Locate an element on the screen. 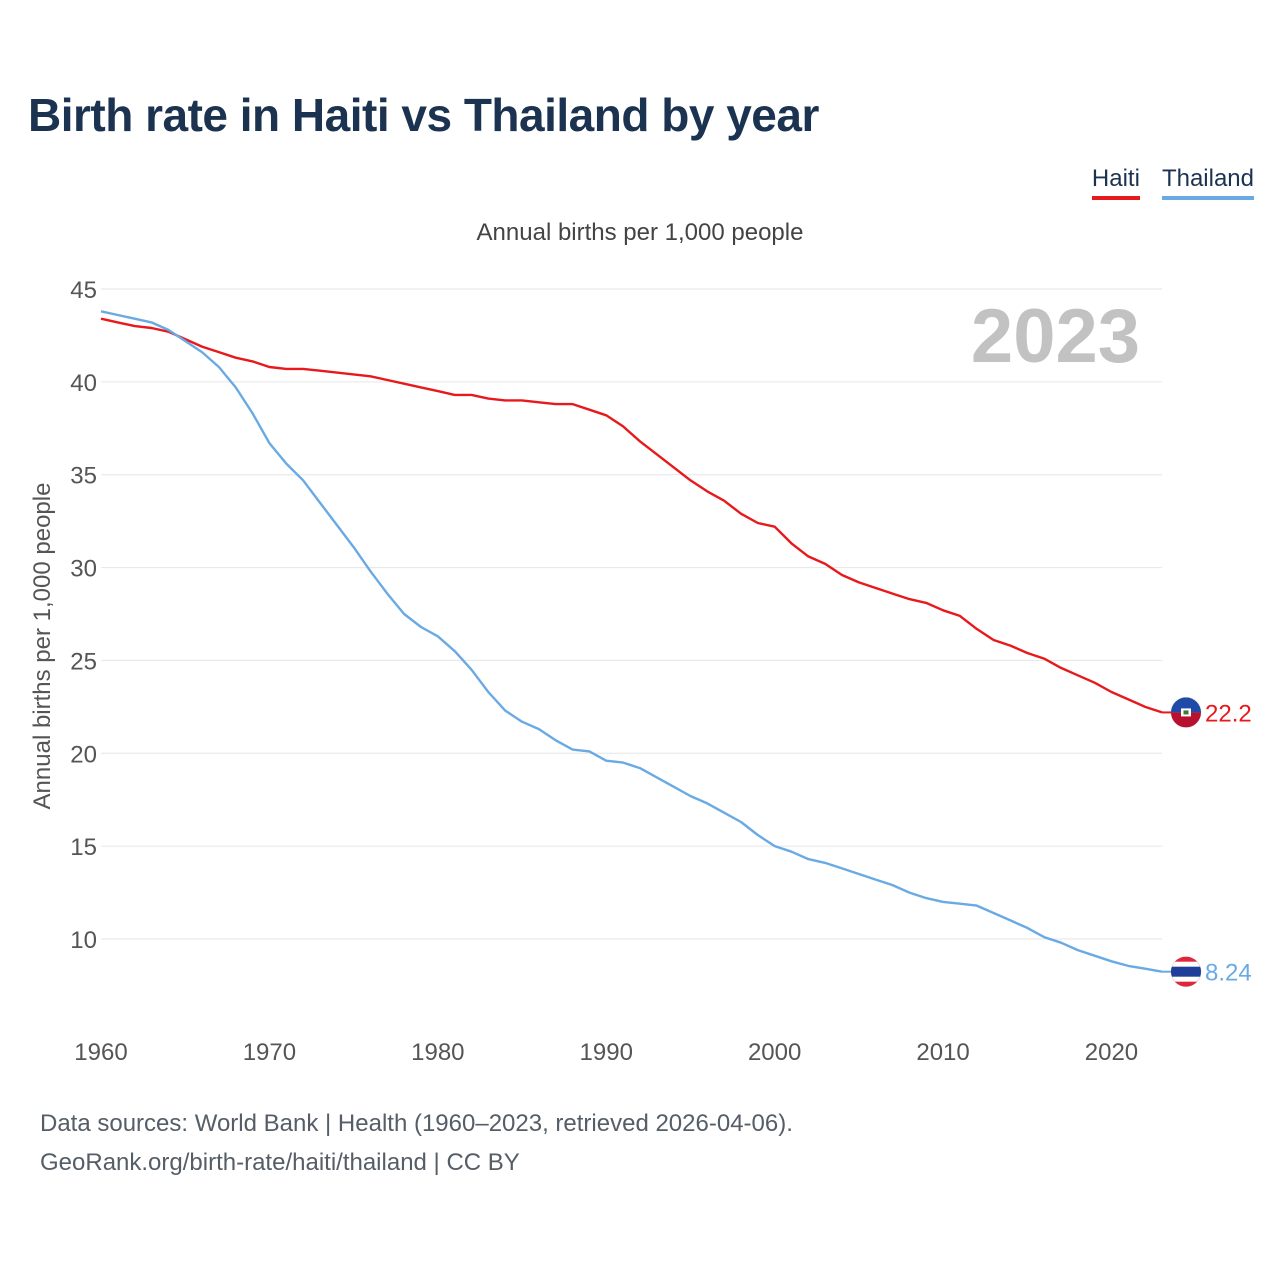 Image resolution: width=1280 pixels, height=1280 pixels. thailand-flag-body is located at coordinates (1186, 971).